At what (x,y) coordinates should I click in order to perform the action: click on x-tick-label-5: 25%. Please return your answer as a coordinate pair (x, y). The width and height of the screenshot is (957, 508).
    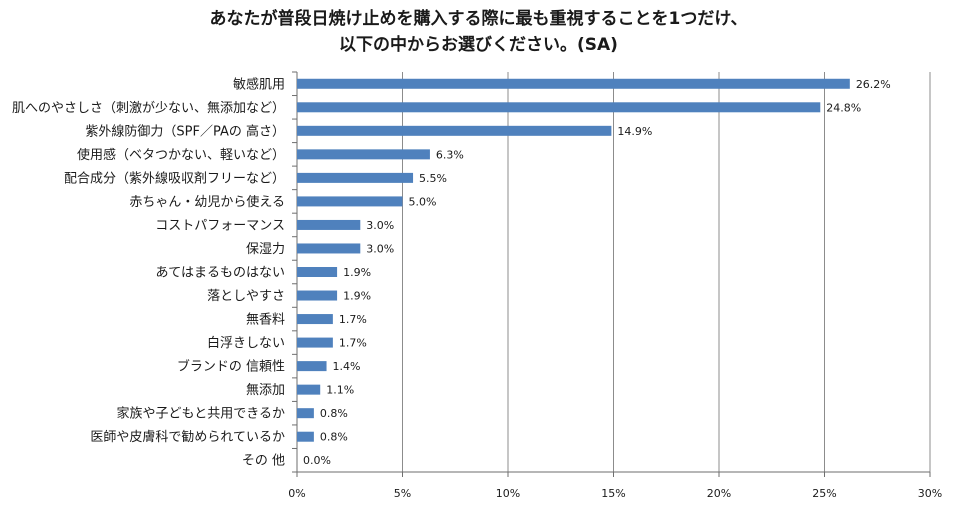
    Looking at the image, I should click on (824, 493).